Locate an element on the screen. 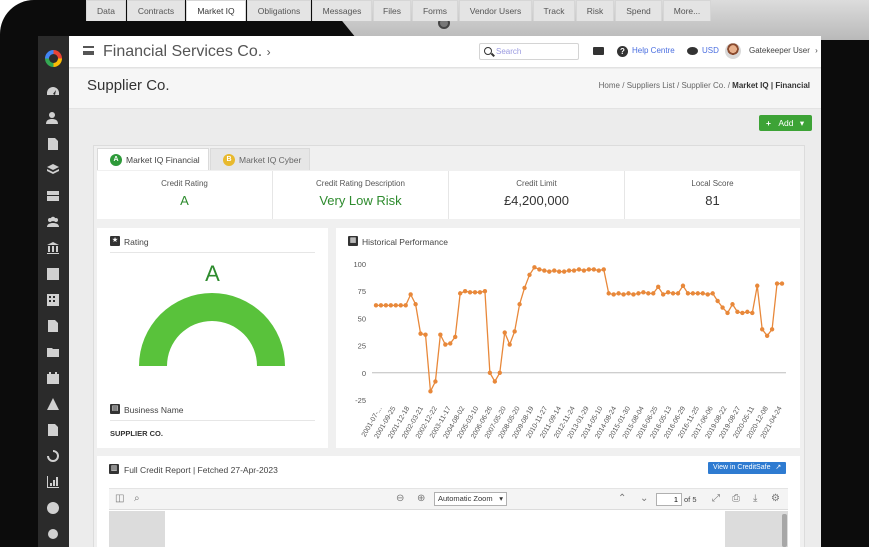 The image size is (869, 547). layers-icon is located at coordinates (53, 170).